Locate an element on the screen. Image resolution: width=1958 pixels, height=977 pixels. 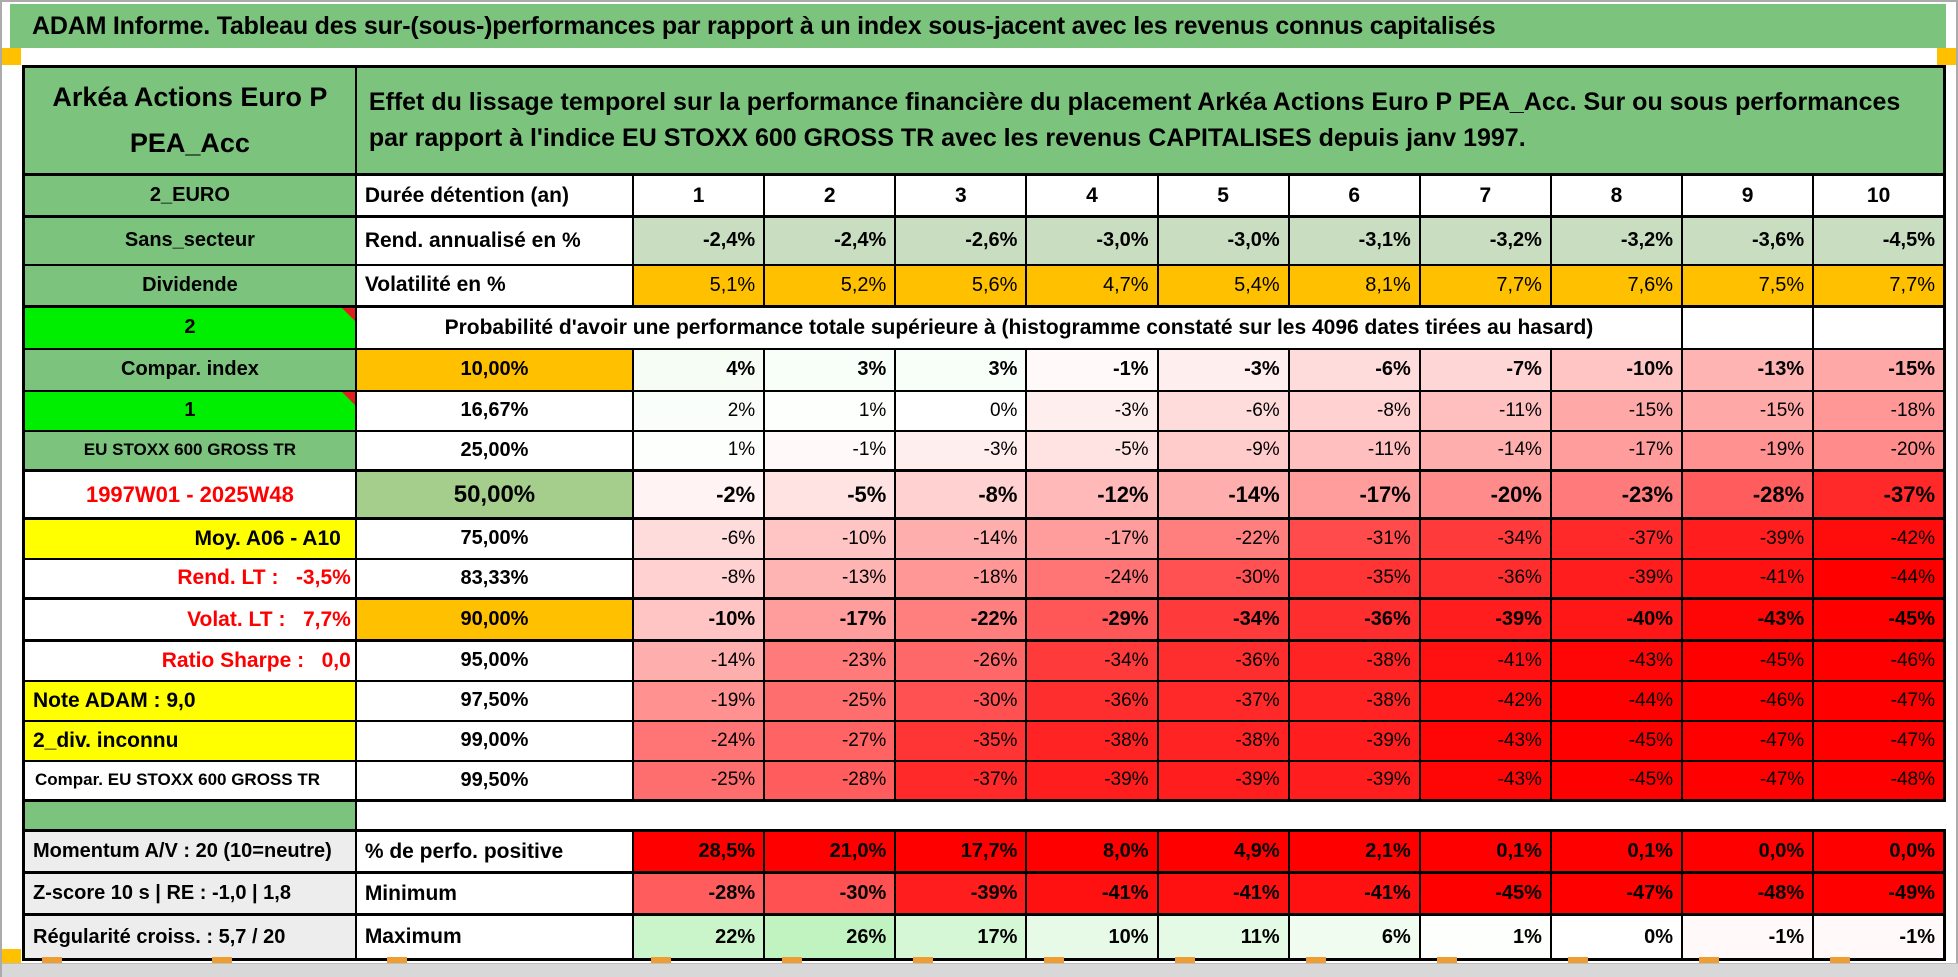
quantile-cell: 25,00% is located at coordinates (494, 450).